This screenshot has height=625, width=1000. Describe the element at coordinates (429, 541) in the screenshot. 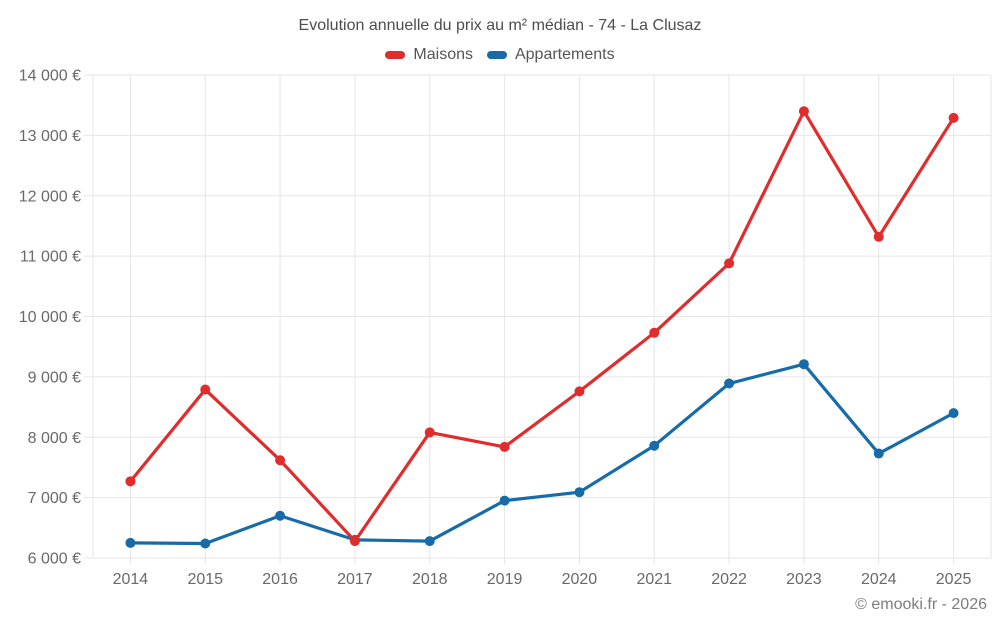

I see `appartements-point-2018` at that location.